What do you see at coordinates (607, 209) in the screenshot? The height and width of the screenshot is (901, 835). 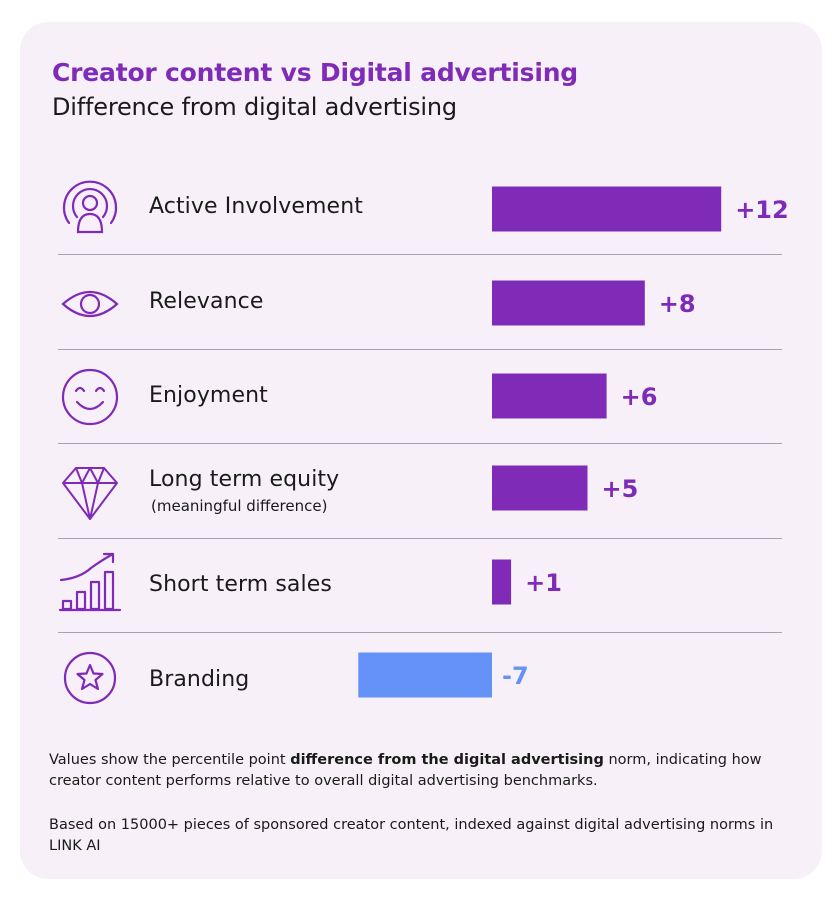 I see `bar-active-involvement` at bounding box center [607, 209].